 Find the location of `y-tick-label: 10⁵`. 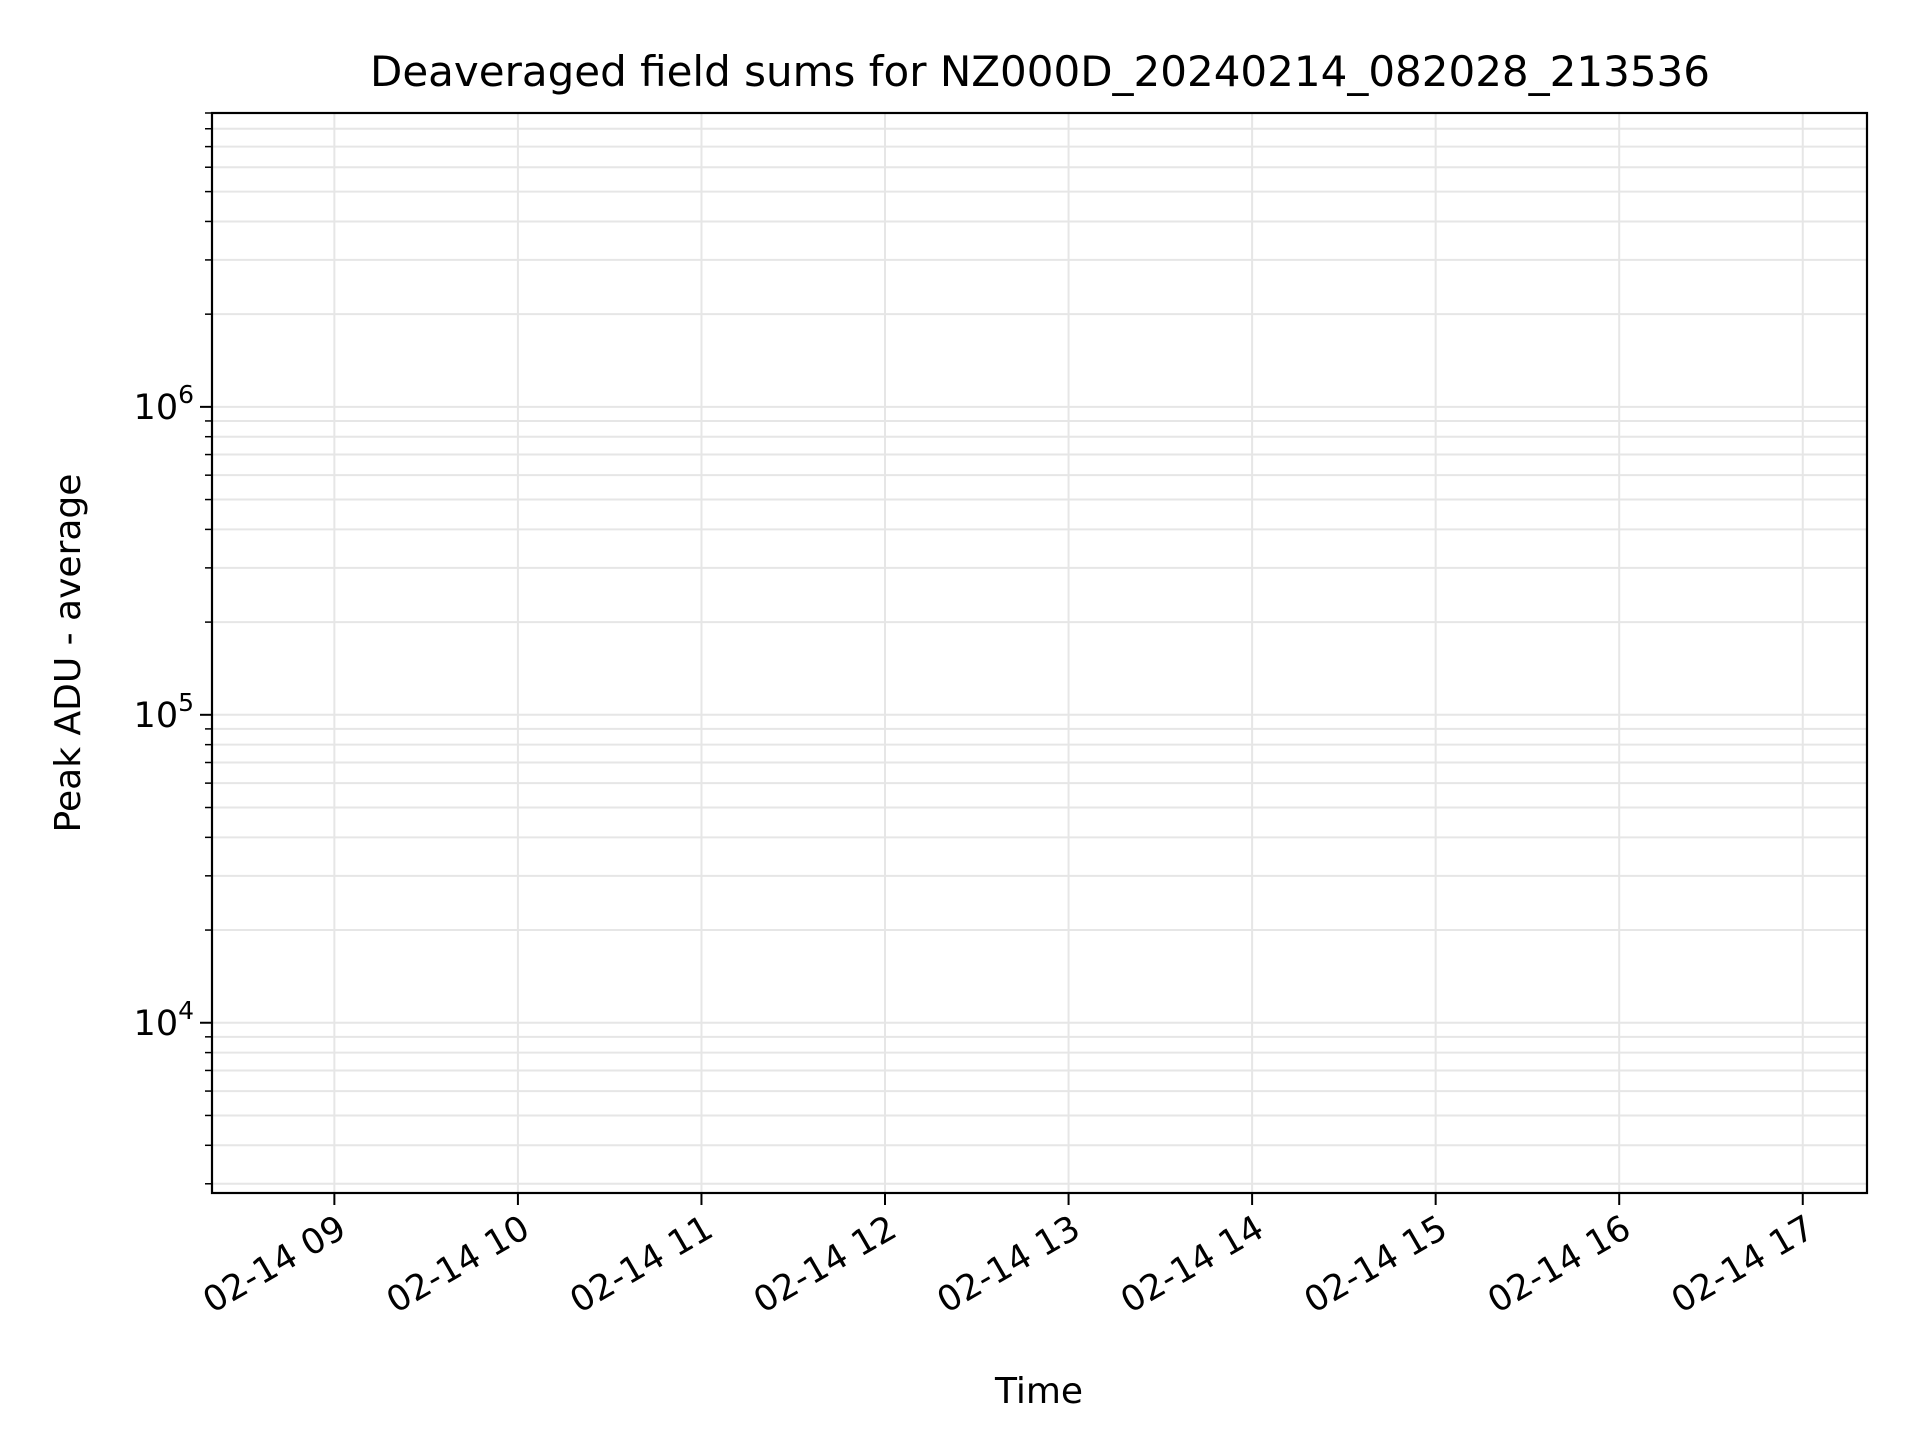

y-tick-label: 10⁵ is located at coordinates (164, 712).